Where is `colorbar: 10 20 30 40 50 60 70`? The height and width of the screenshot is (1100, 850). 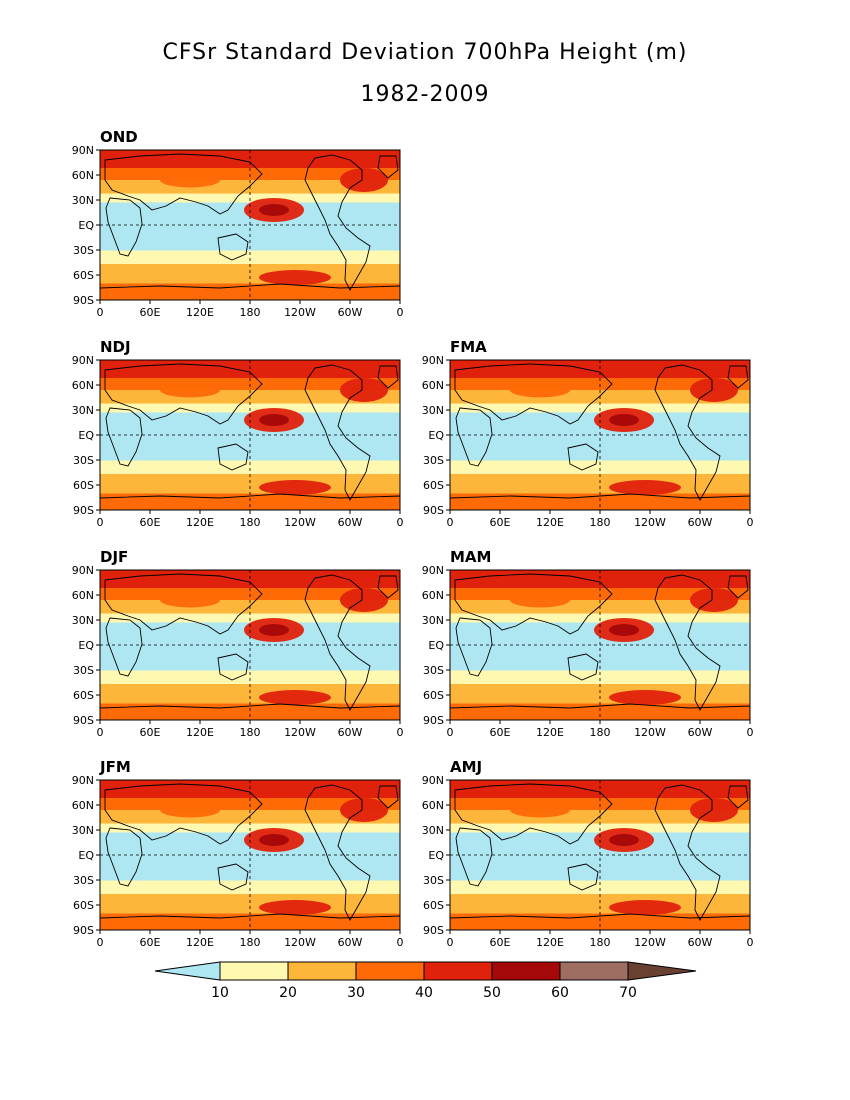 colorbar: 10 20 30 40 50 60 70 is located at coordinates (425, 981).